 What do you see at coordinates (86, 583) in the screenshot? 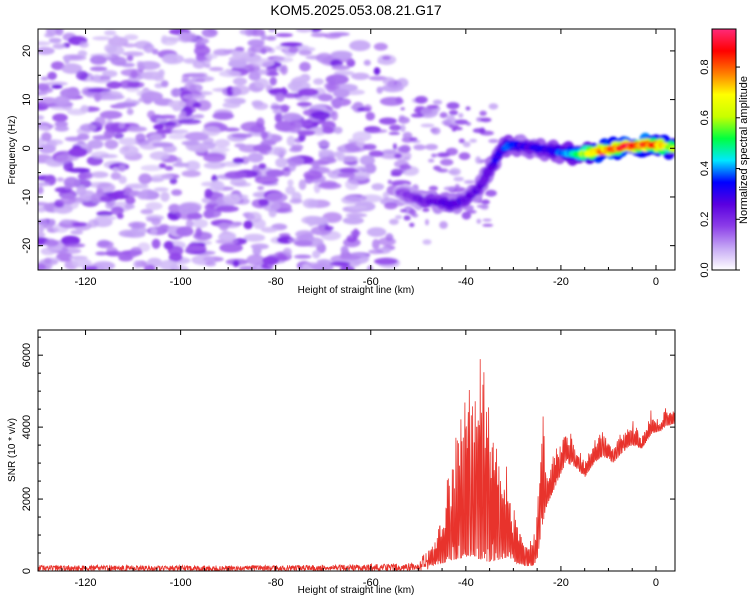
I see `snr-x-tick-label: -120` at bounding box center [86, 583].